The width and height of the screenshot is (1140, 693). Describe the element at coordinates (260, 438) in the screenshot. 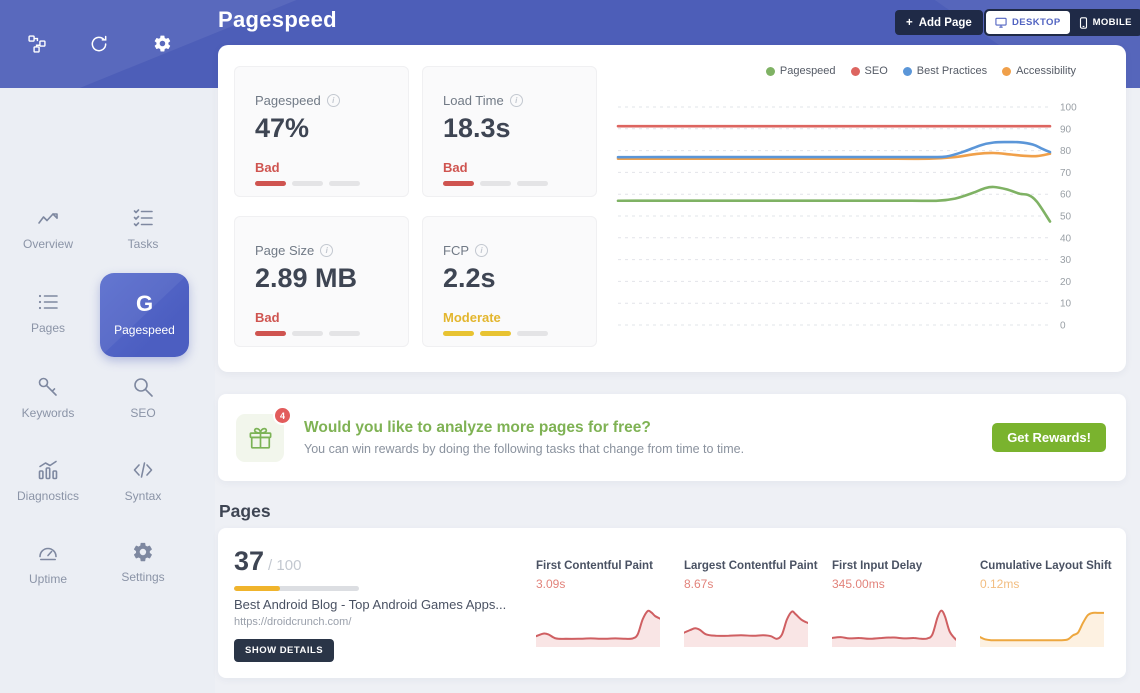

I see `gift-icon` at that location.